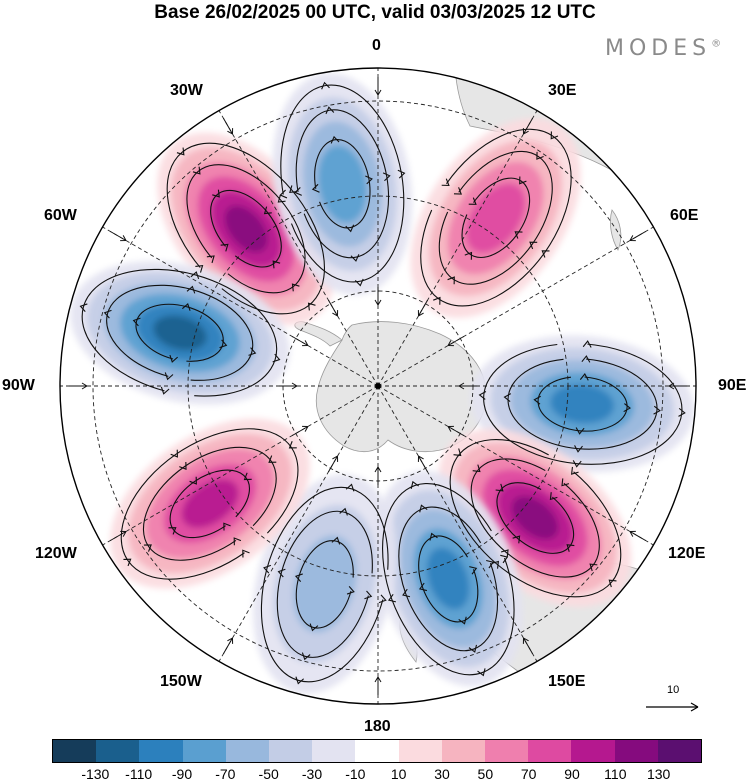 This screenshot has width=750, height=783. Describe the element at coordinates (56, 553) in the screenshot. I see `lon-label-120w: 120W` at that location.